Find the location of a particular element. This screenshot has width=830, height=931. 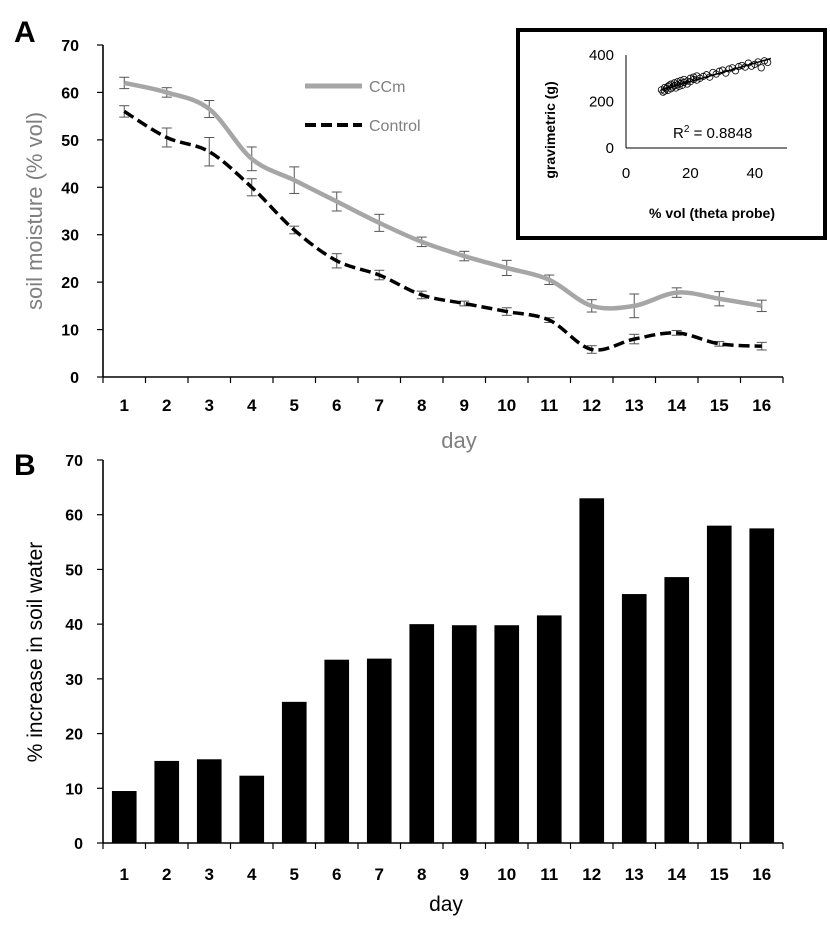

panel-a-x-tick-label: 8 is located at coordinates (421, 405).